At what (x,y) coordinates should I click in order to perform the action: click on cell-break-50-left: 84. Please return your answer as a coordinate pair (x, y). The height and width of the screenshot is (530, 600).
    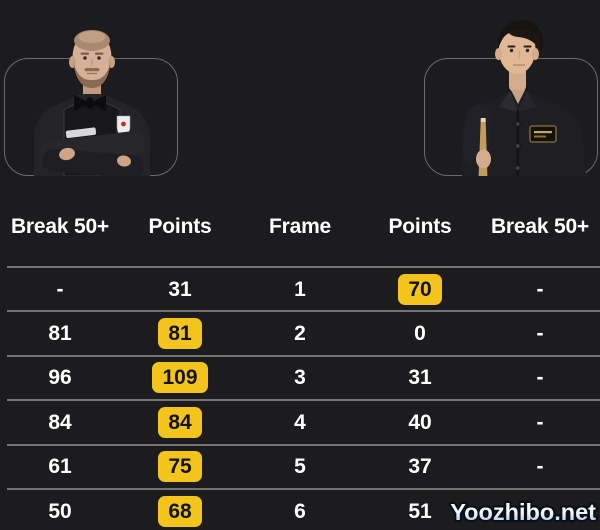
    Looking at the image, I should click on (60, 422).